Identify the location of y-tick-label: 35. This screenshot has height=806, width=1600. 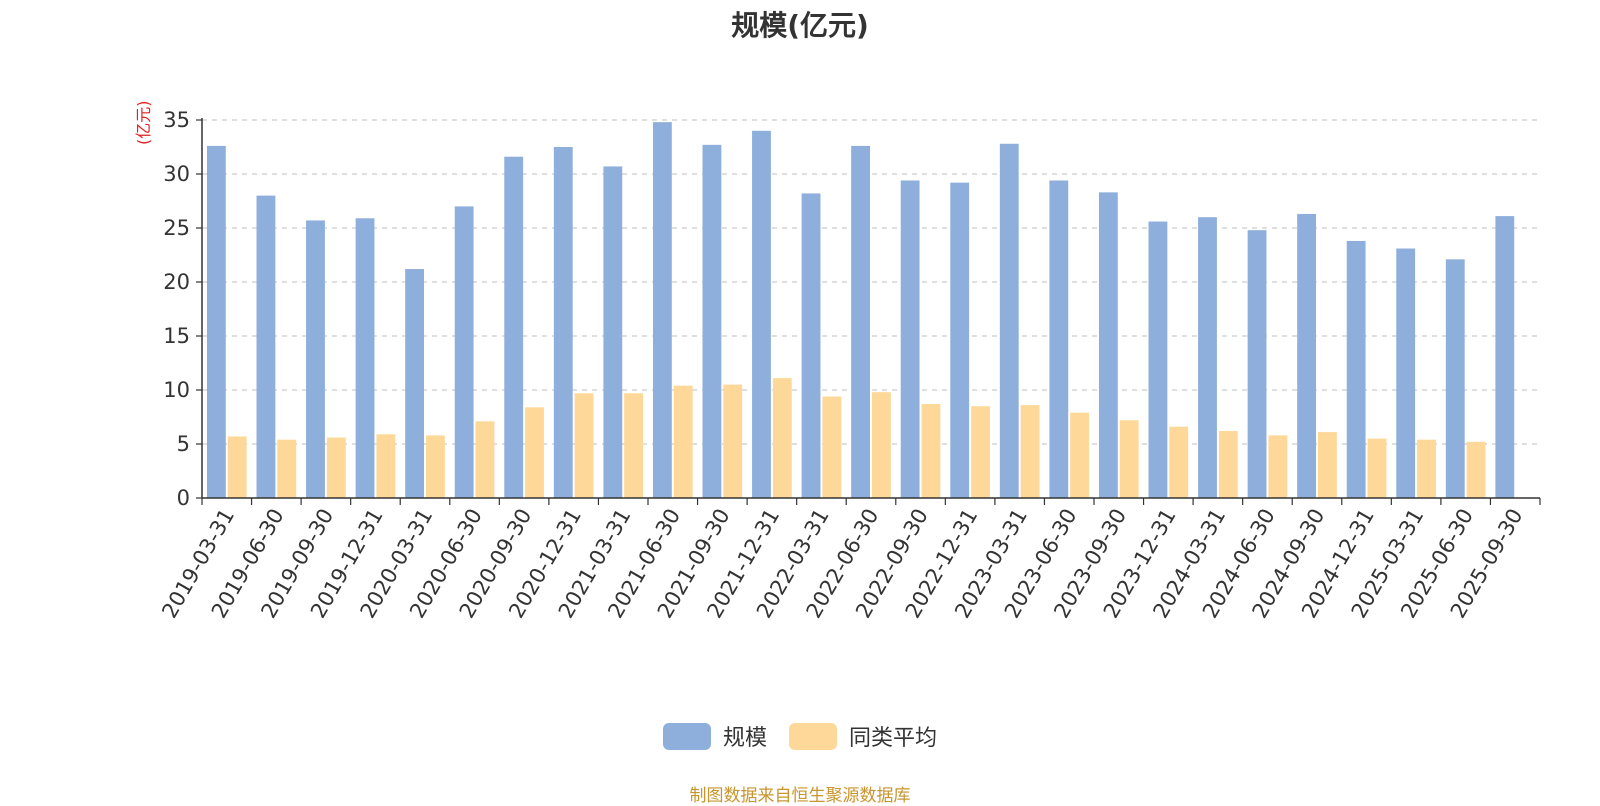
(176, 120).